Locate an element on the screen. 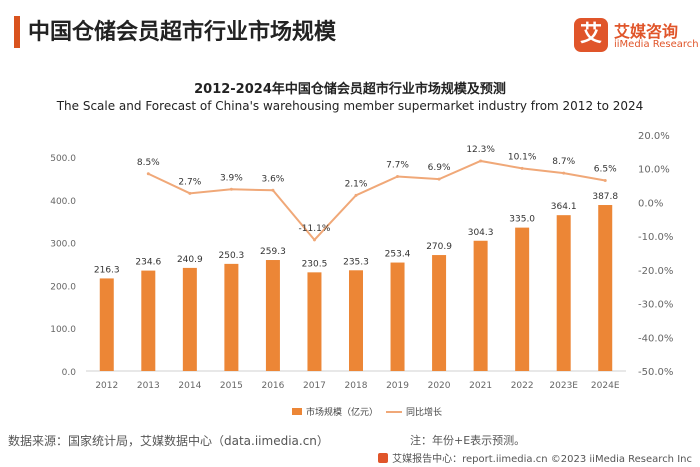  bar-2012 is located at coordinates (106, 324).